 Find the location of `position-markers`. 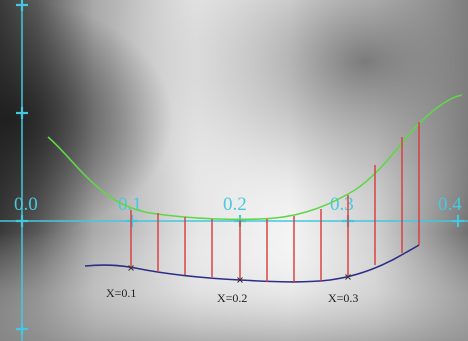

position-markers is located at coordinates (239, 274).